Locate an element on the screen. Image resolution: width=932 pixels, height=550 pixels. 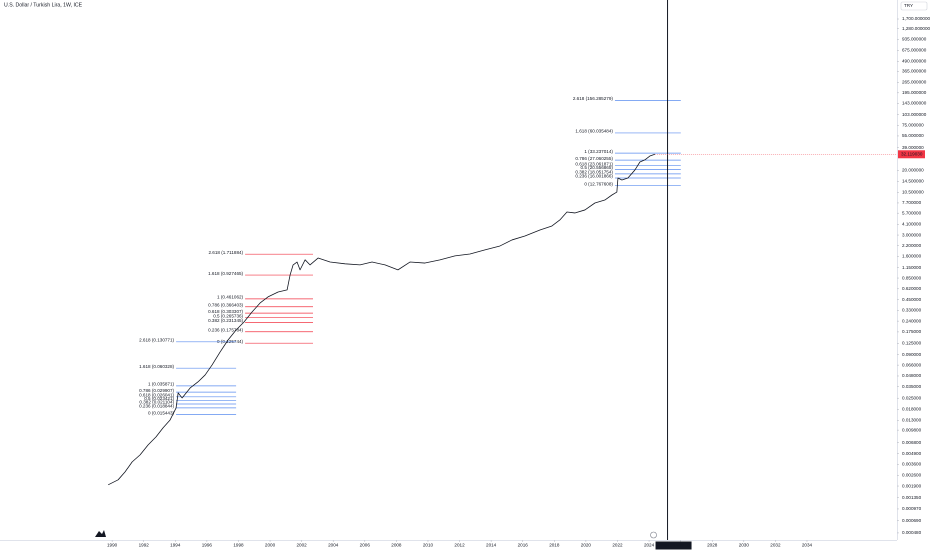
y-tick-label: 0.035000 is located at coordinates (912, 386).